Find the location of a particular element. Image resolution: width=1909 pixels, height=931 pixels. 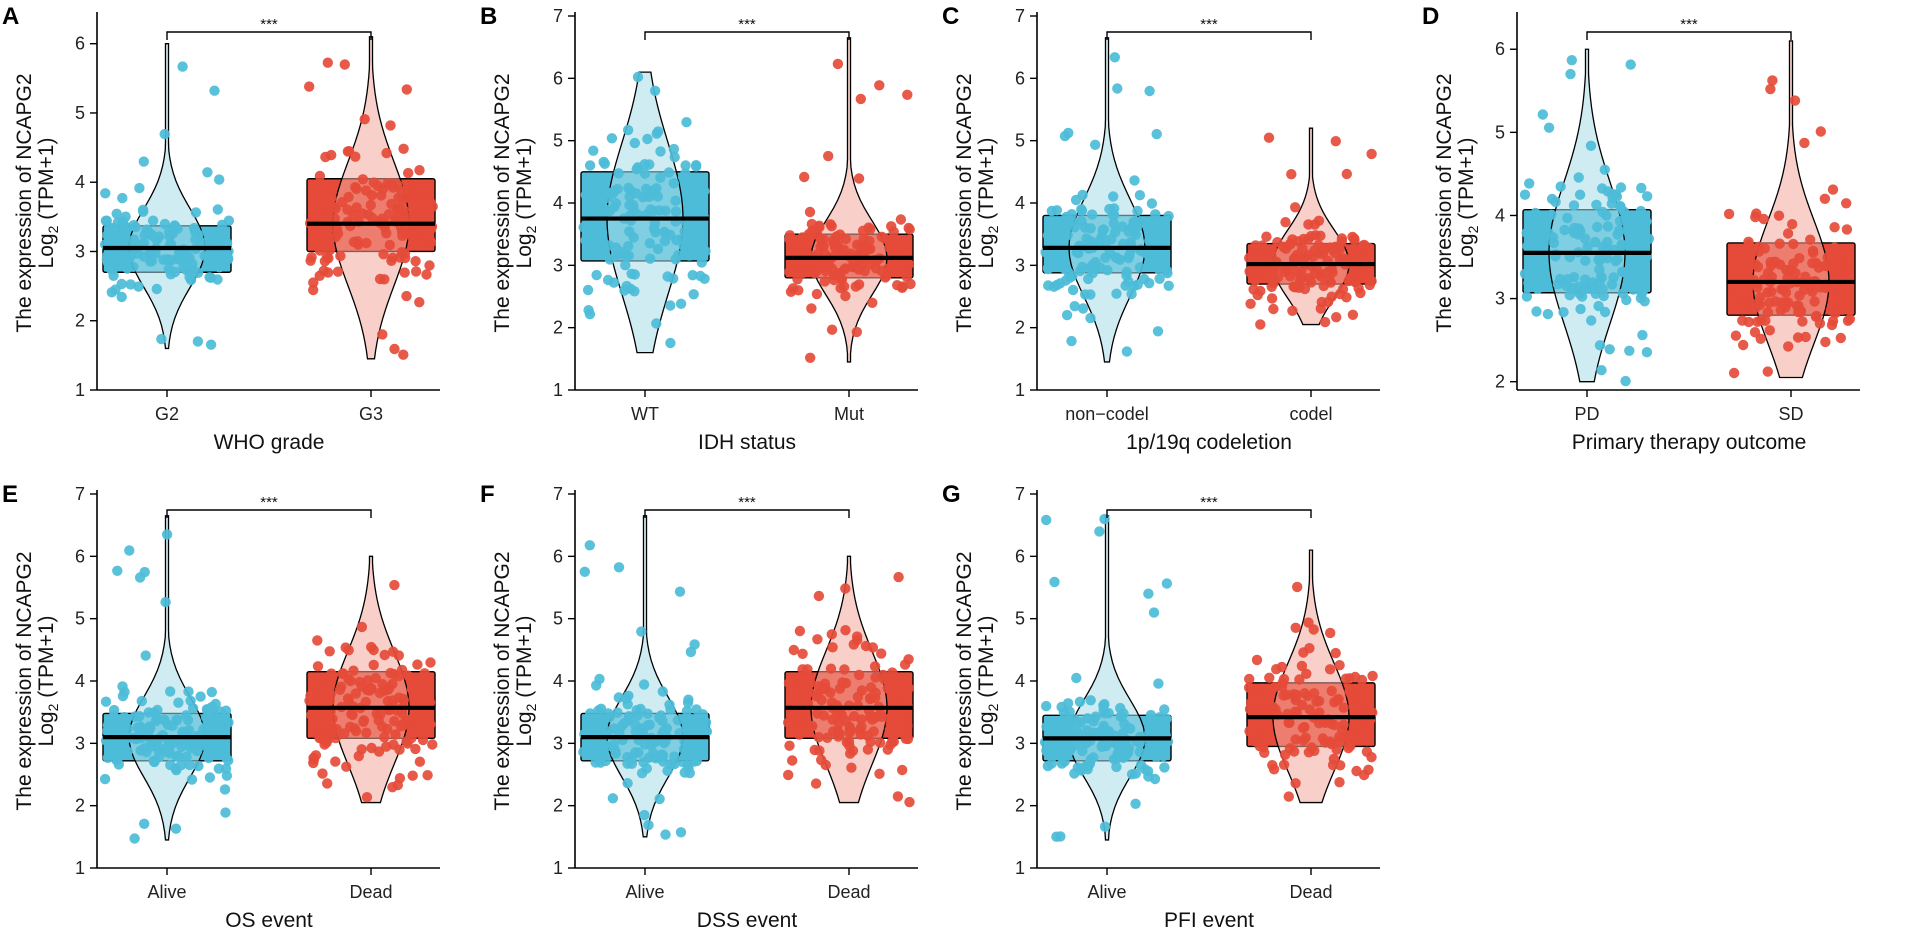

y-axis-title-subscript: 2 is located at coordinates (993, 229).